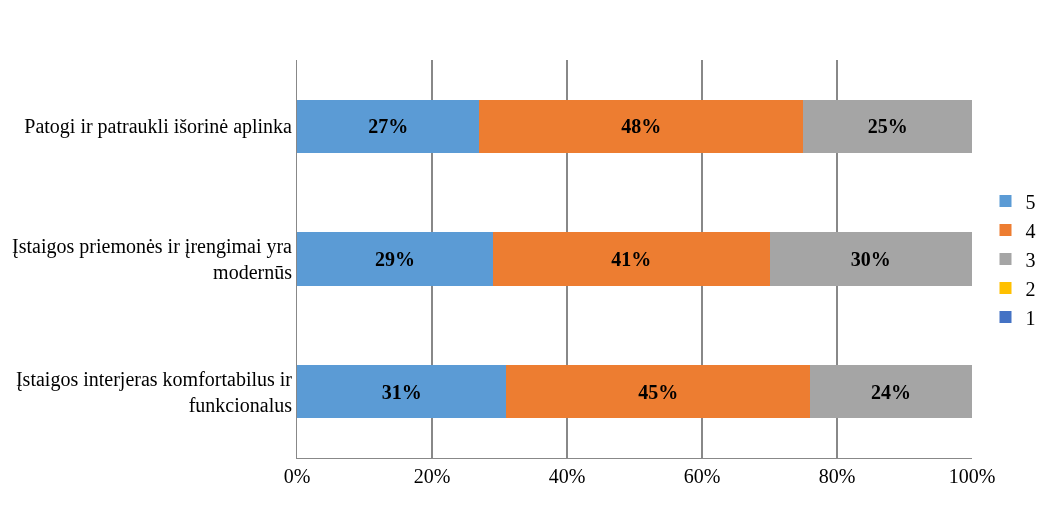 Image resolution: width=1062 pixels, height=508 pixels. I want to click on data-label: 27%, so click(388, 126).